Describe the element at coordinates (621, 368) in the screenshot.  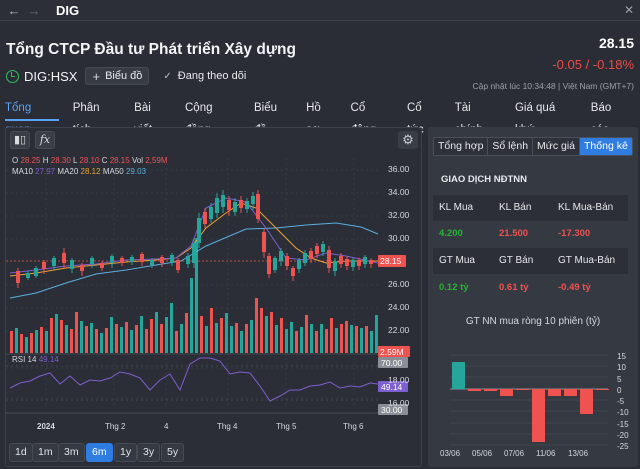
I see `y-tick: 10` at that location.